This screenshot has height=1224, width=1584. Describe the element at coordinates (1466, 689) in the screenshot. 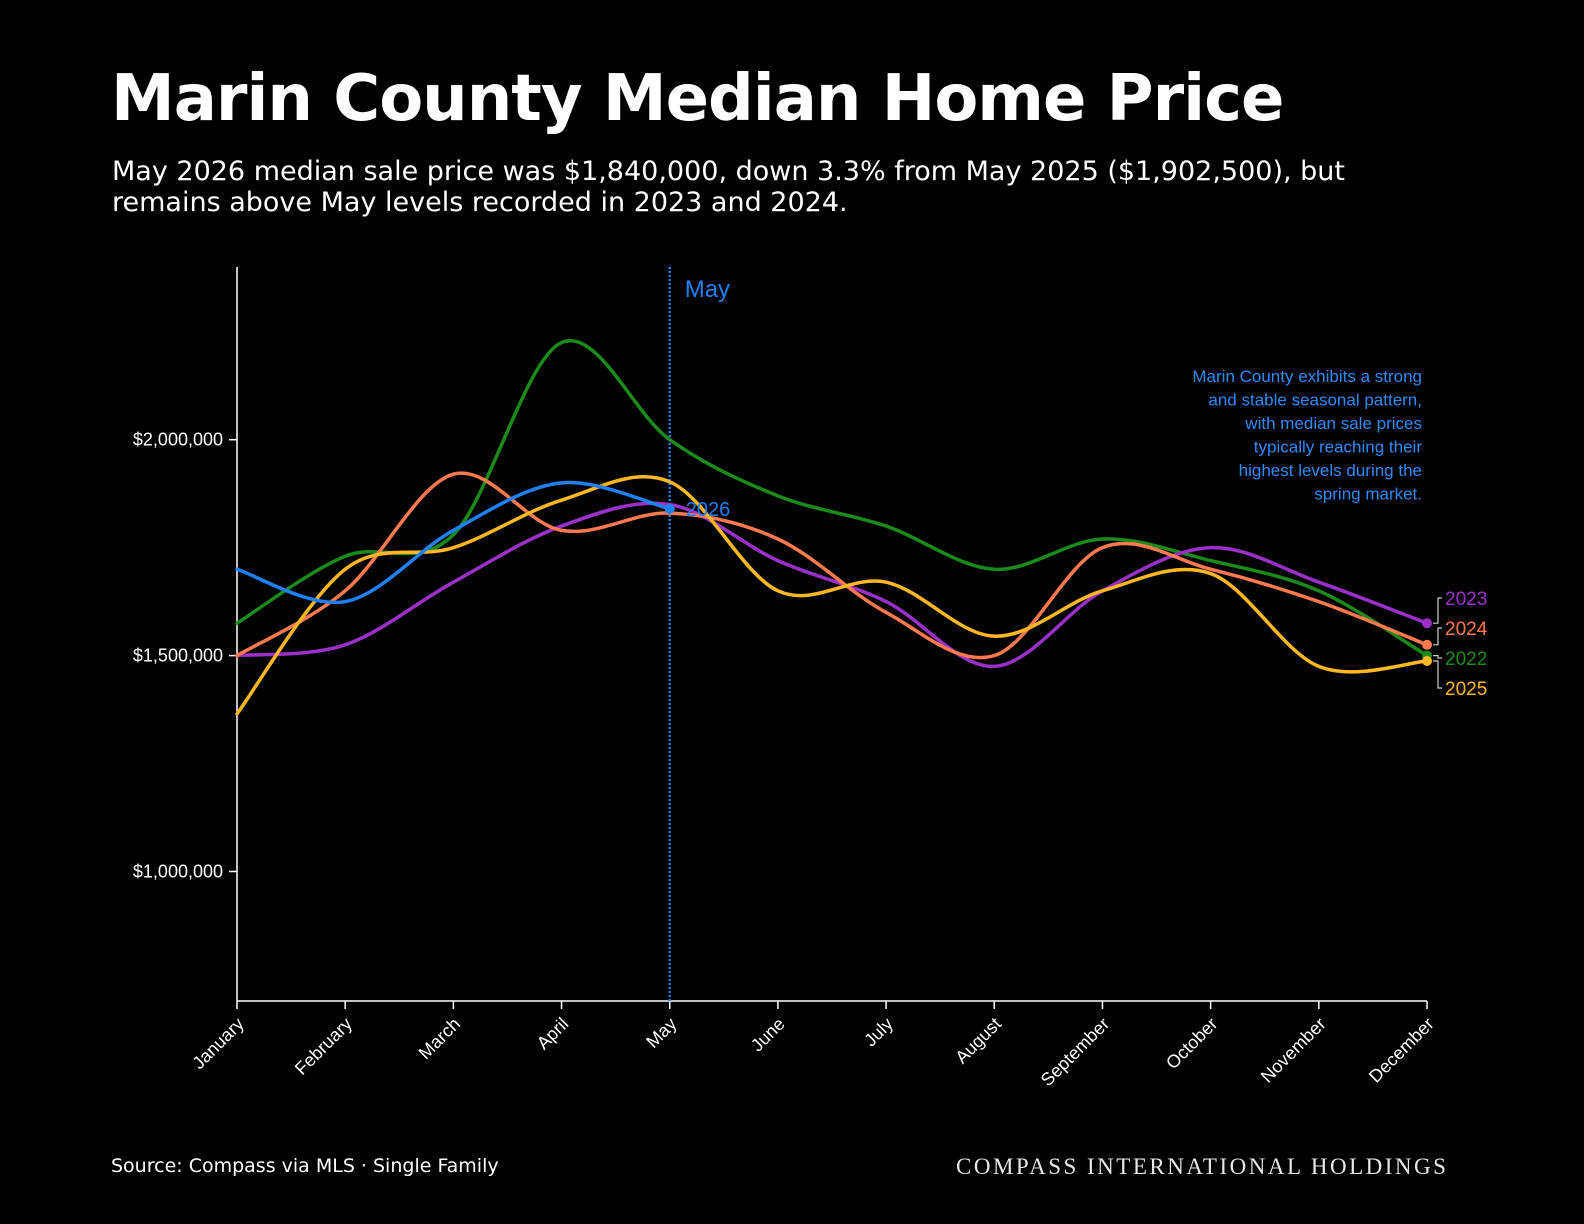

I see `series-label-2025: 2025` at that location.